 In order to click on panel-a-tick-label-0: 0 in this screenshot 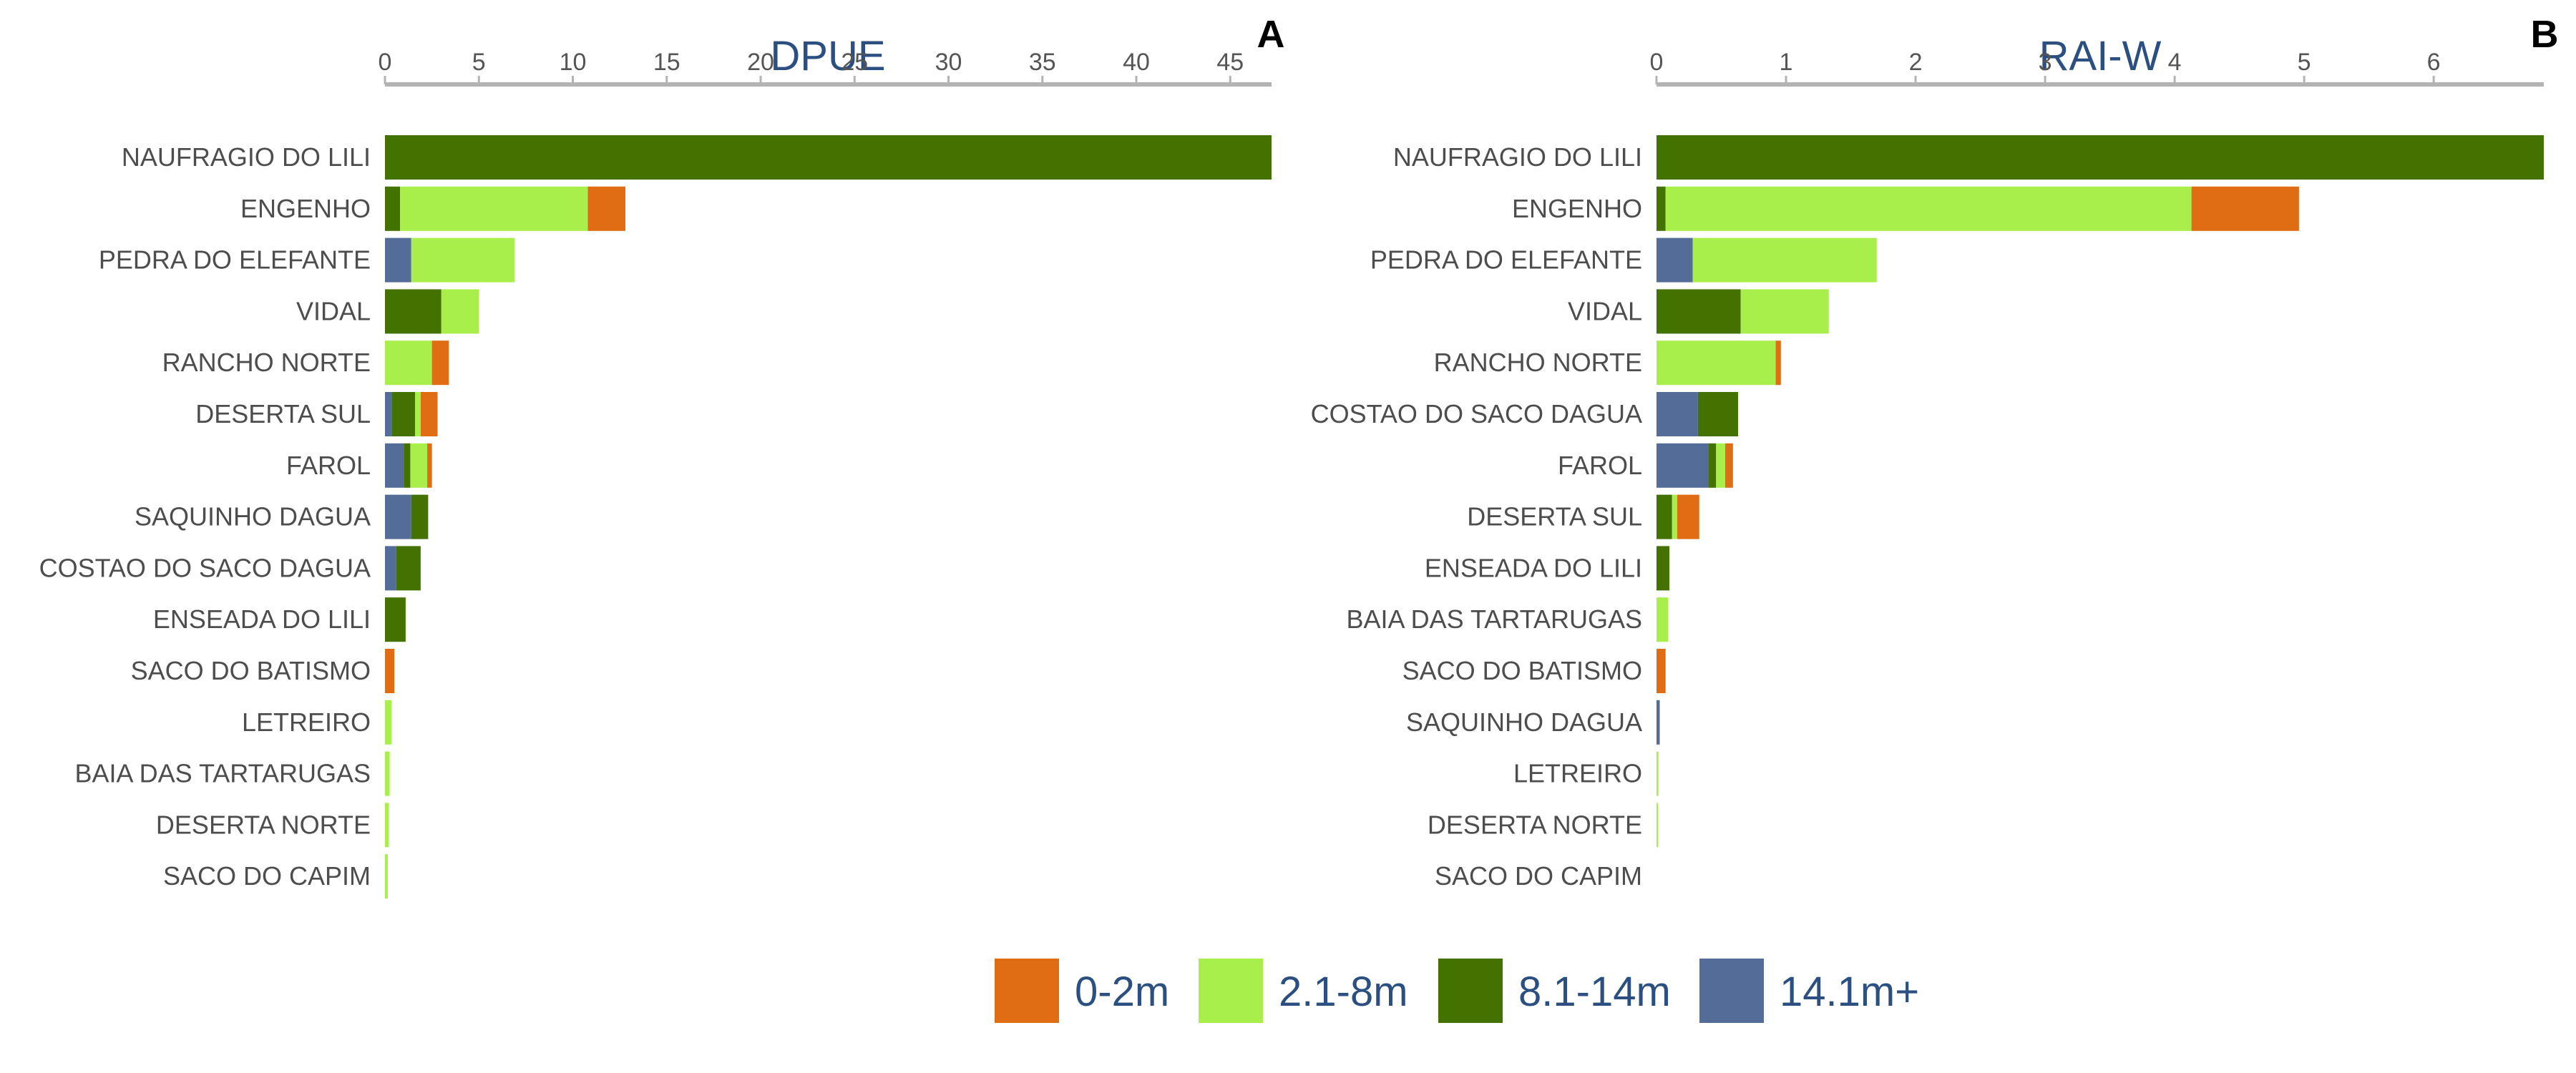, I will do `click(385, 62)`.